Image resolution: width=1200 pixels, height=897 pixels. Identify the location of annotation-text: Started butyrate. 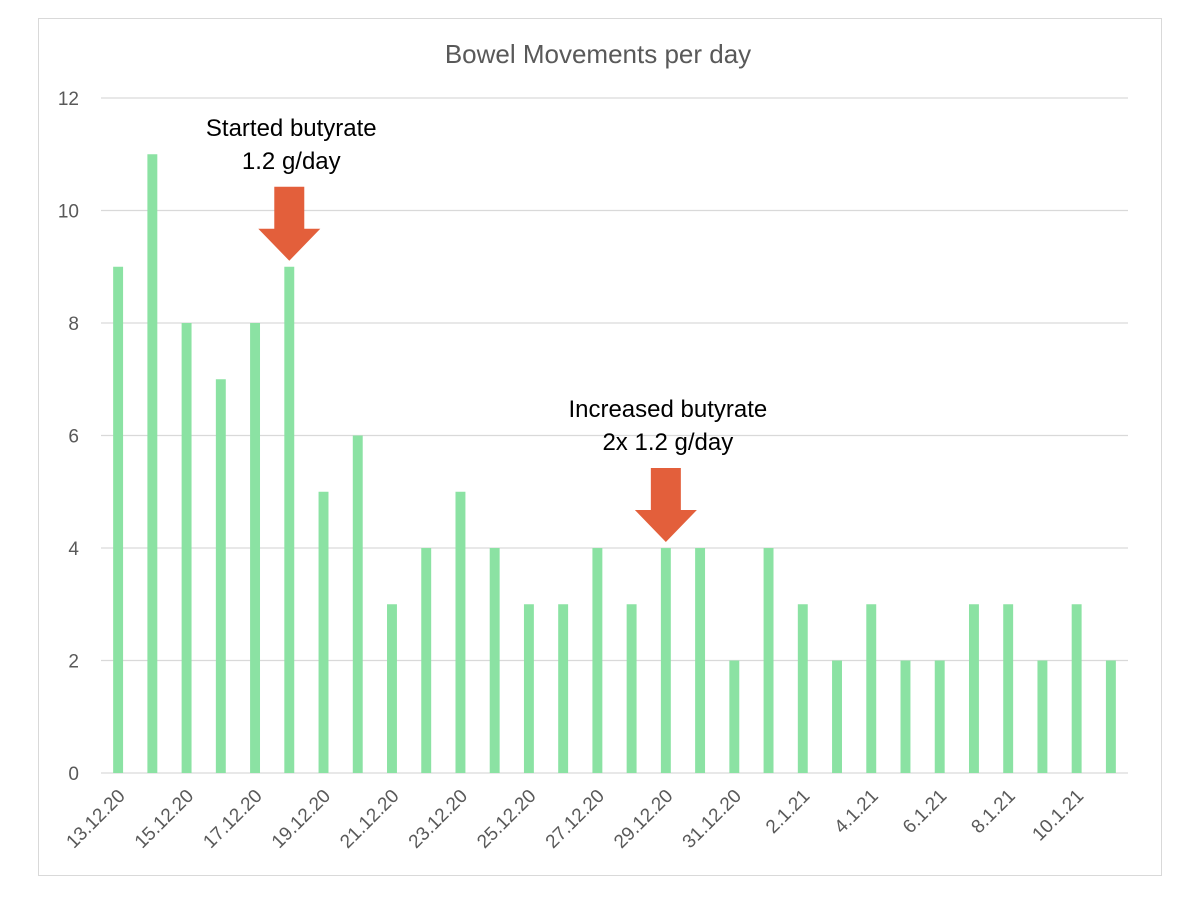
(291, 128).